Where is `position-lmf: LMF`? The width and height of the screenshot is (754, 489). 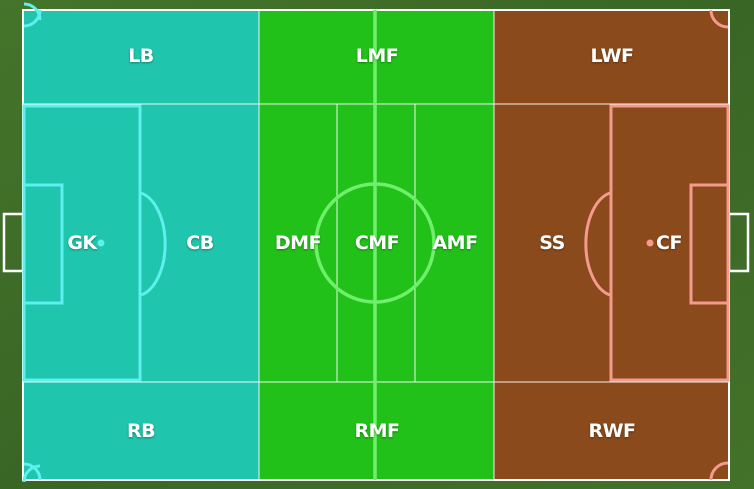
position-lmf: LMF is located at coordinates (377, 56).